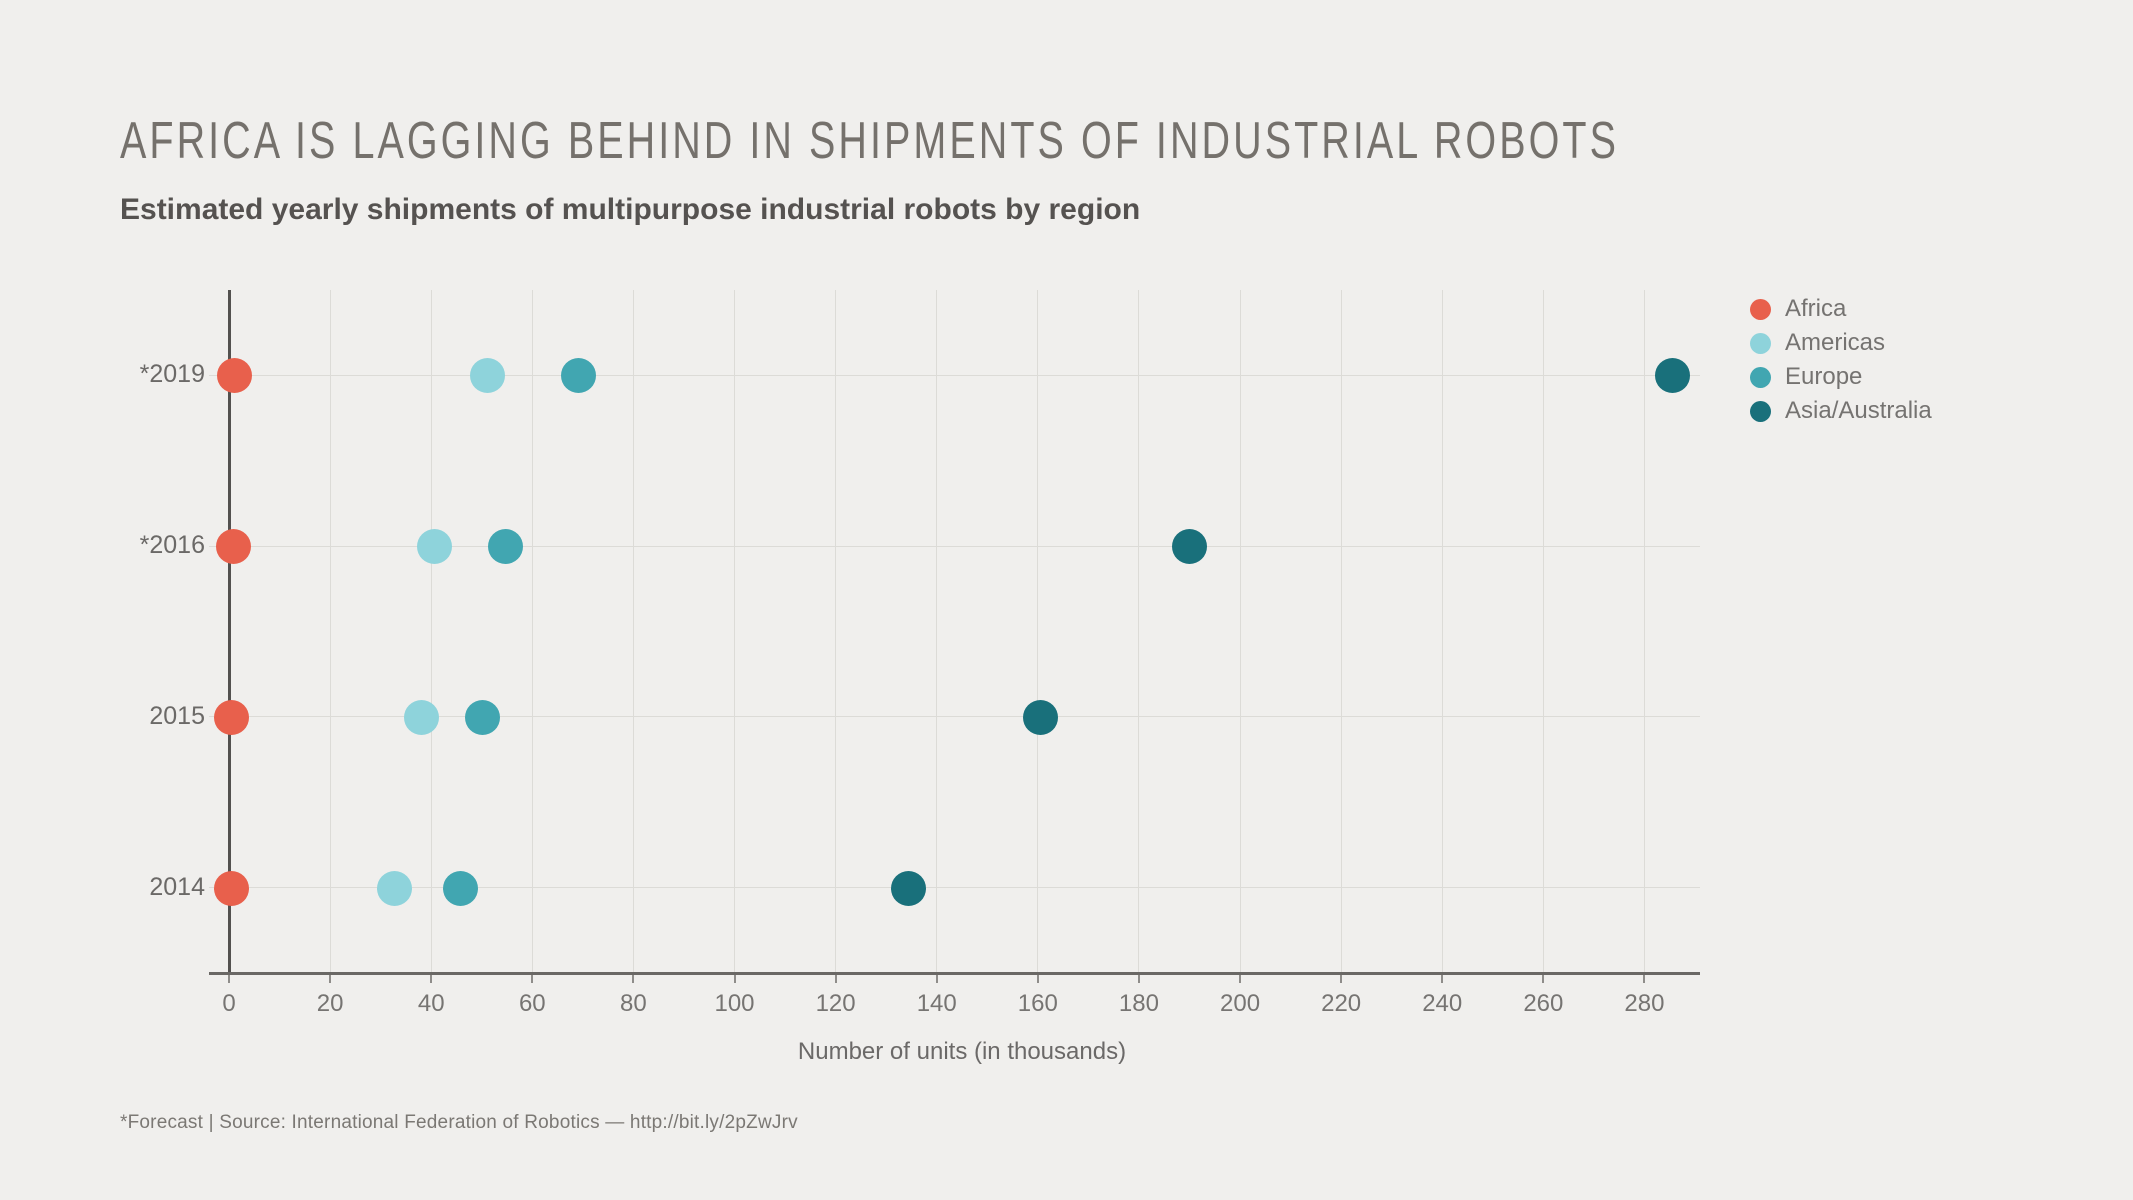  I want to click on x-tick-label: 60, so click(532, 1003).